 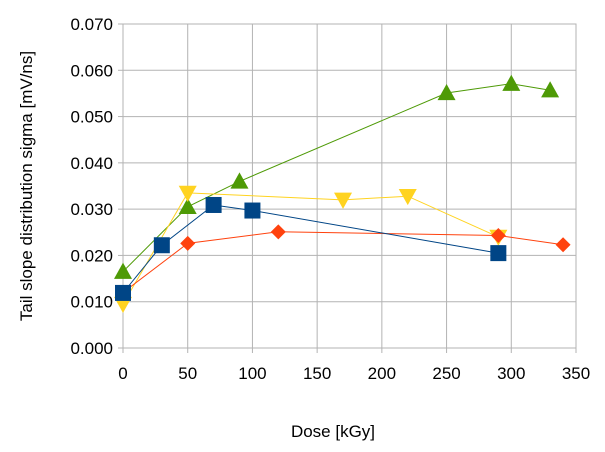 I want to click on y-tick-label: 0.000, so click(x=91, y=348).